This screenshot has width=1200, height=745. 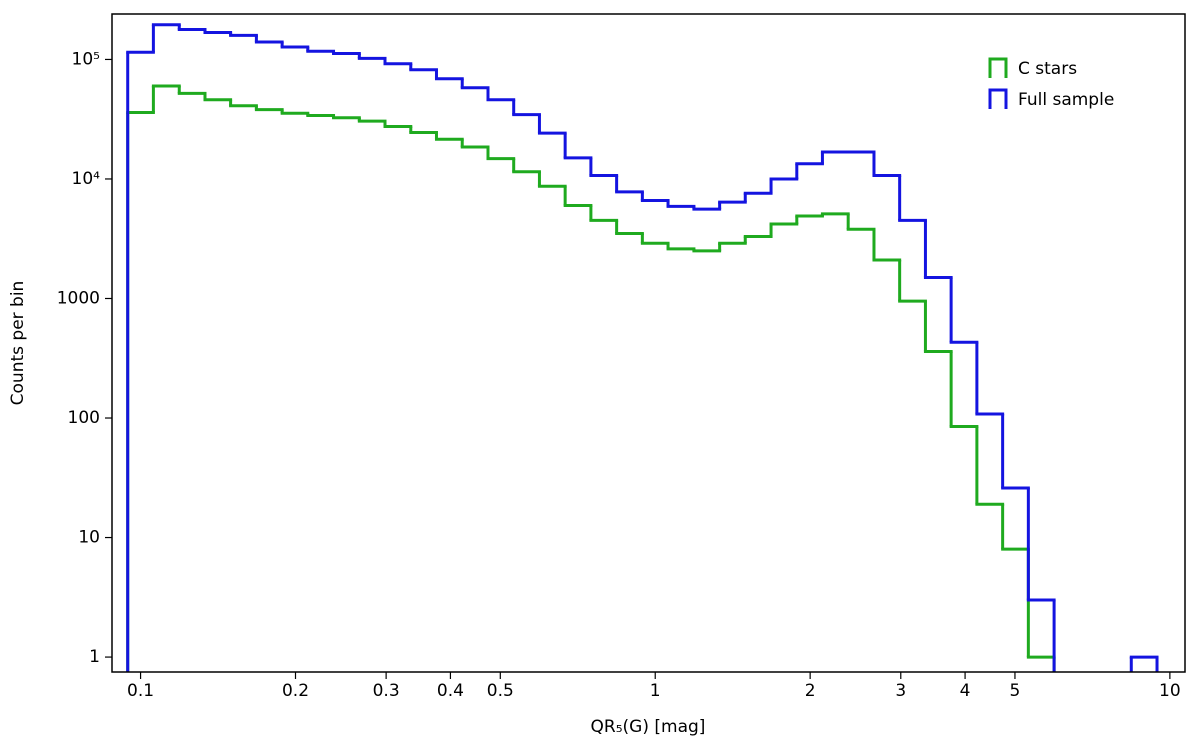 I want to click on x-tick-label: 0.1, so click(x=140, y=691).